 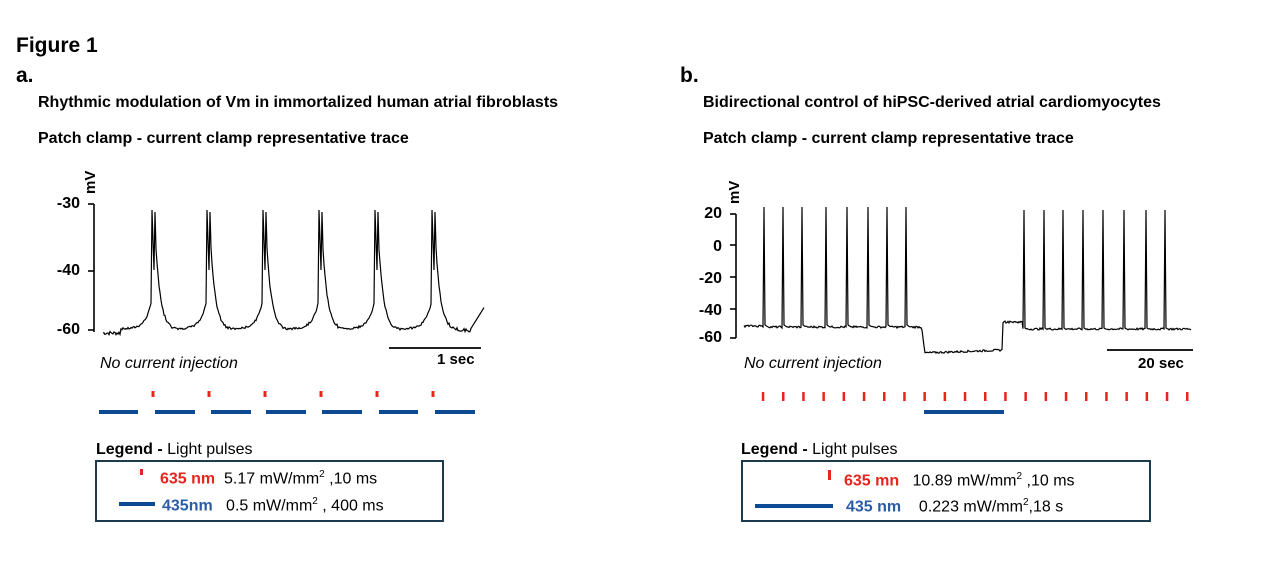 I want to click on panel-b-note: No current injection, so click(x=813, y=363).